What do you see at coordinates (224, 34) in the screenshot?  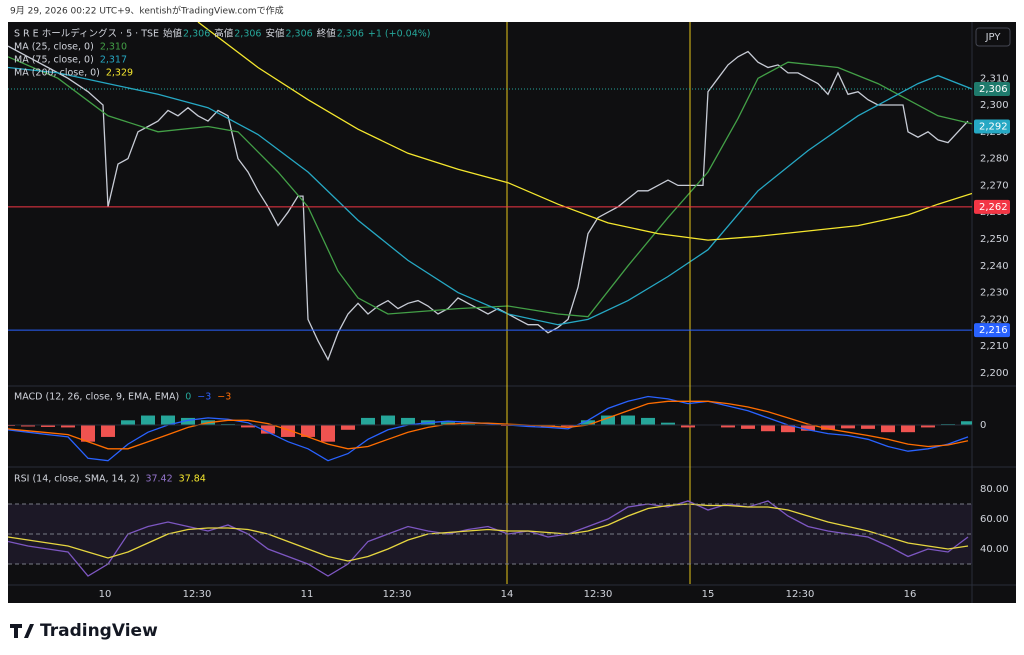 I see `ohlc-name: 高値` at bounding box center [224, 34].